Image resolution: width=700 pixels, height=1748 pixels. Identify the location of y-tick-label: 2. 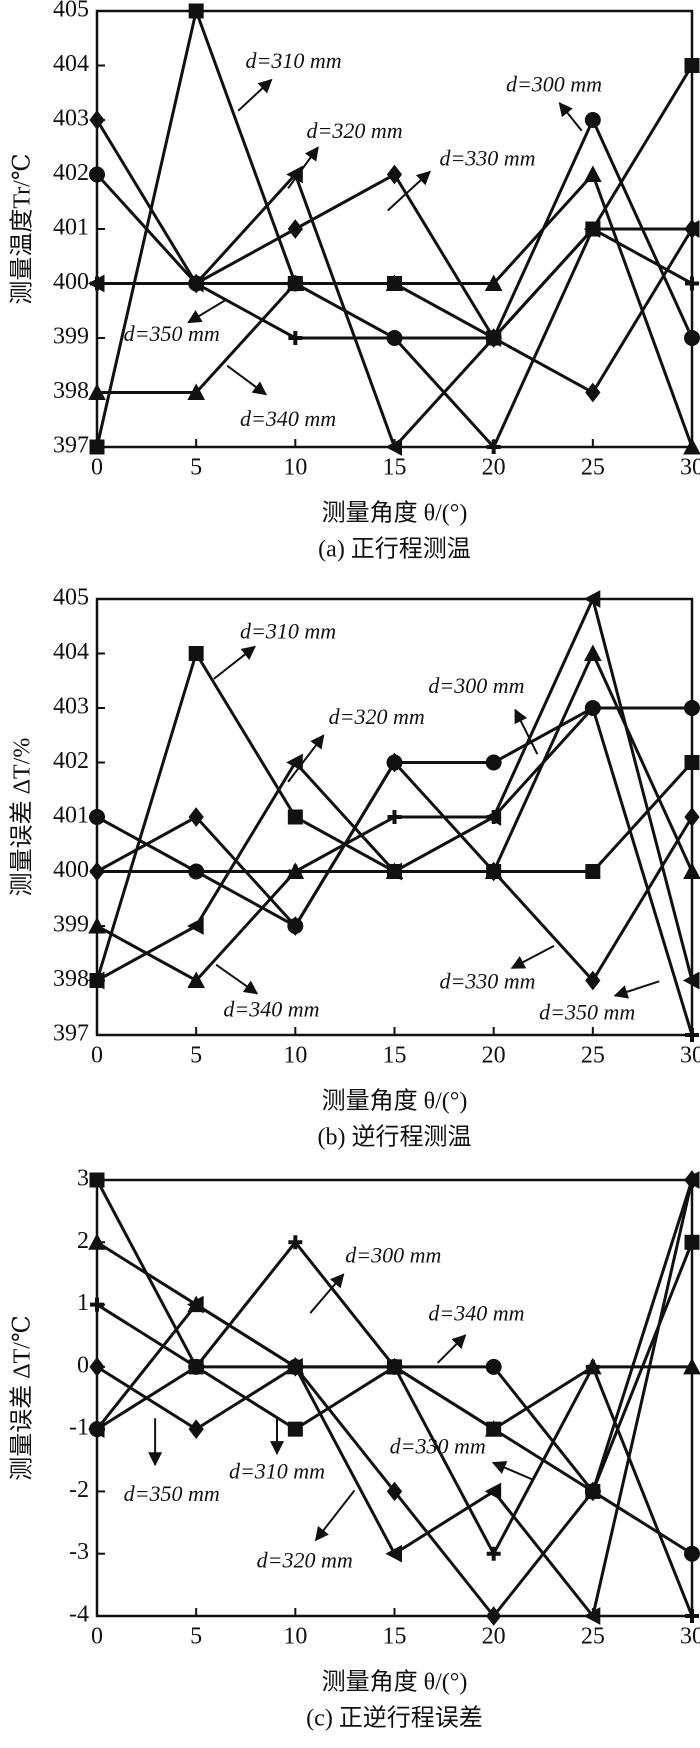
(83, 1241).